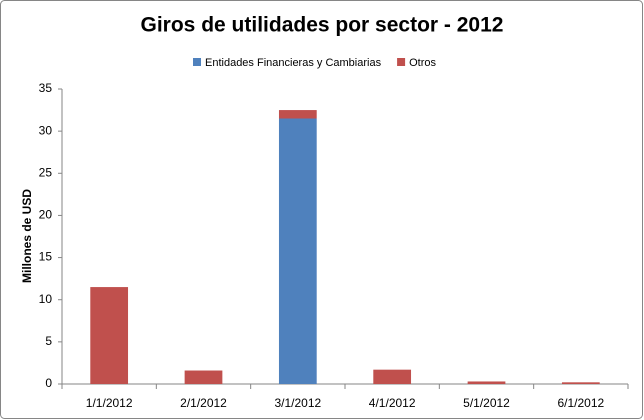  I want to click on legend-label: Otros, so click(422, 63).